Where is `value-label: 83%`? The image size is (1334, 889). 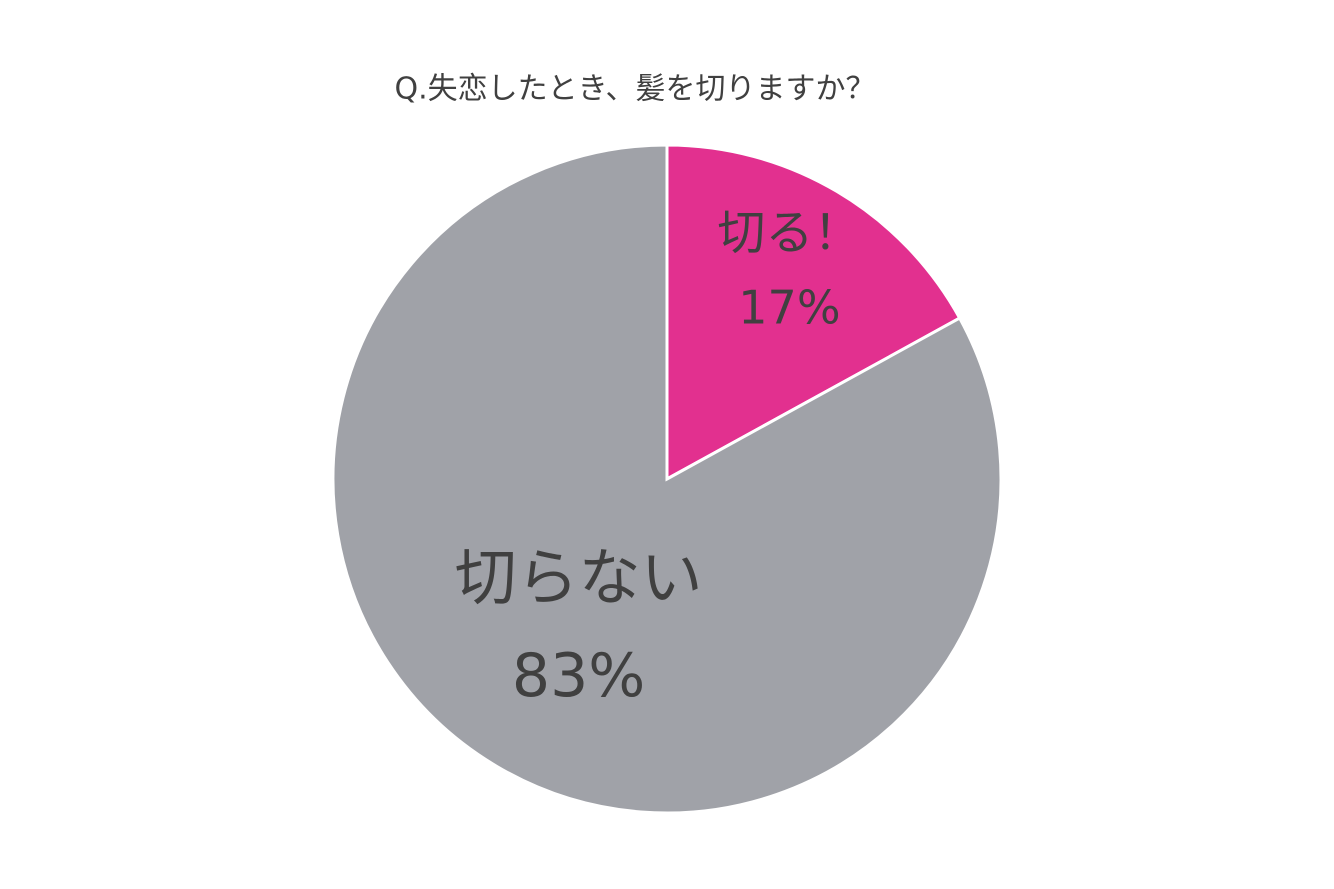 value-label: 83% is located at coordinates (578, 676).